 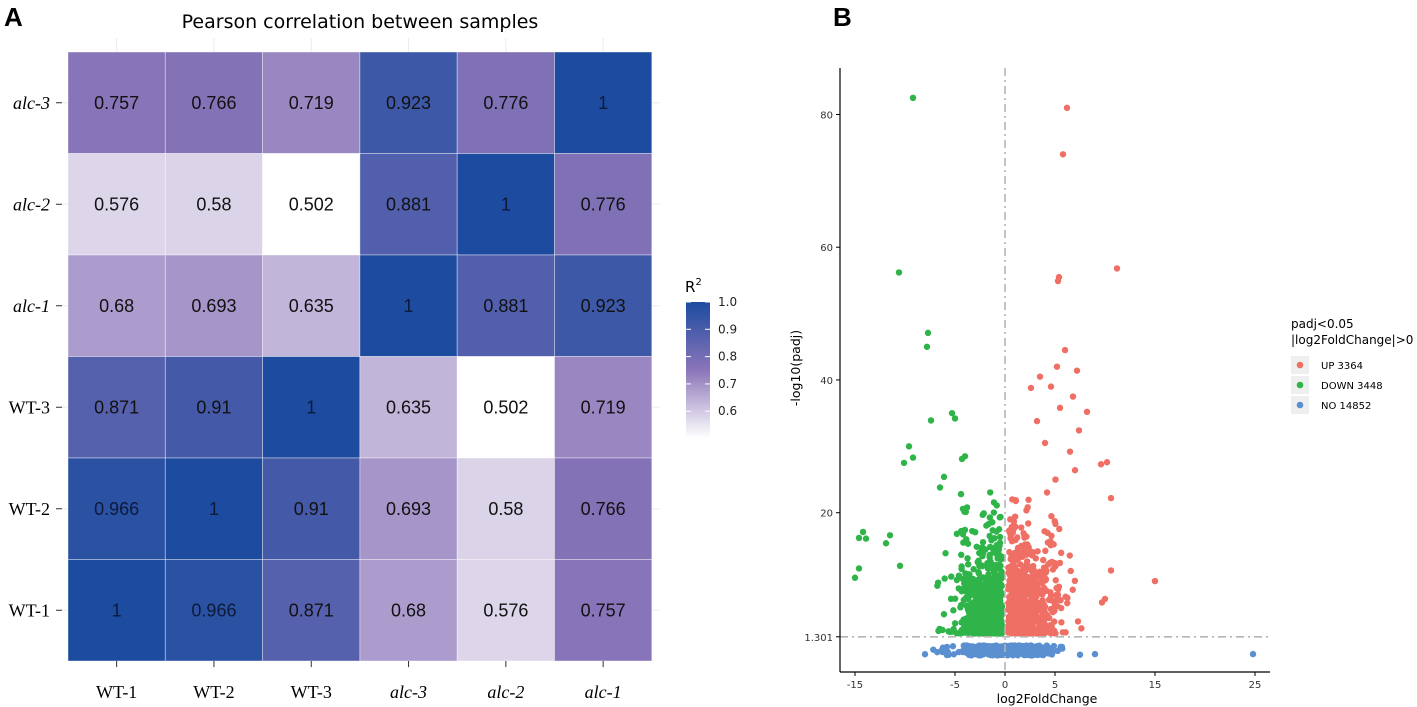 What do you see at coordinates (29, 509) in the screenshot?
I see `heatmap-y-tick-label: WT-2` at bounding box center [29, 509].